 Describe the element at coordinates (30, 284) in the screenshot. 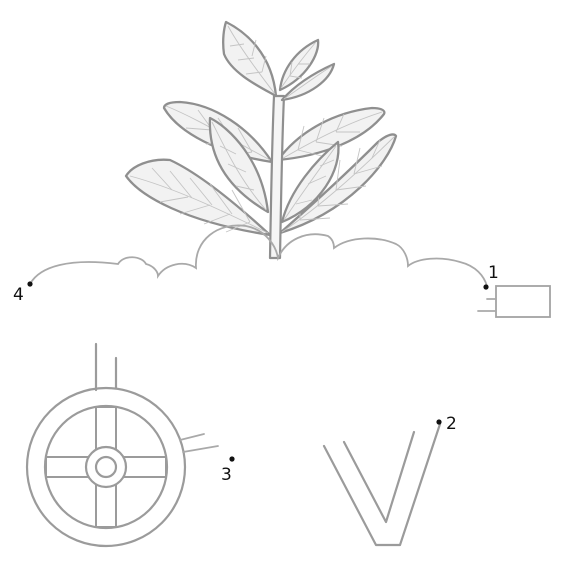

I see `callout-4-dot` at that location.